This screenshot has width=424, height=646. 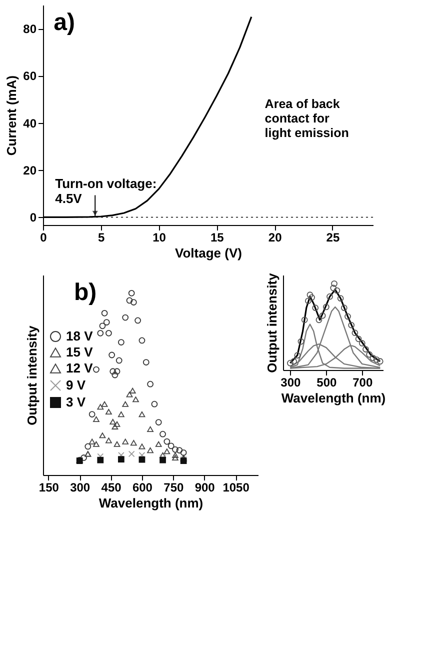 What do you see at coordinates (30, 171) in the screenshot?
I see `y-tick-label: 20` at bounding box center [30, 171].